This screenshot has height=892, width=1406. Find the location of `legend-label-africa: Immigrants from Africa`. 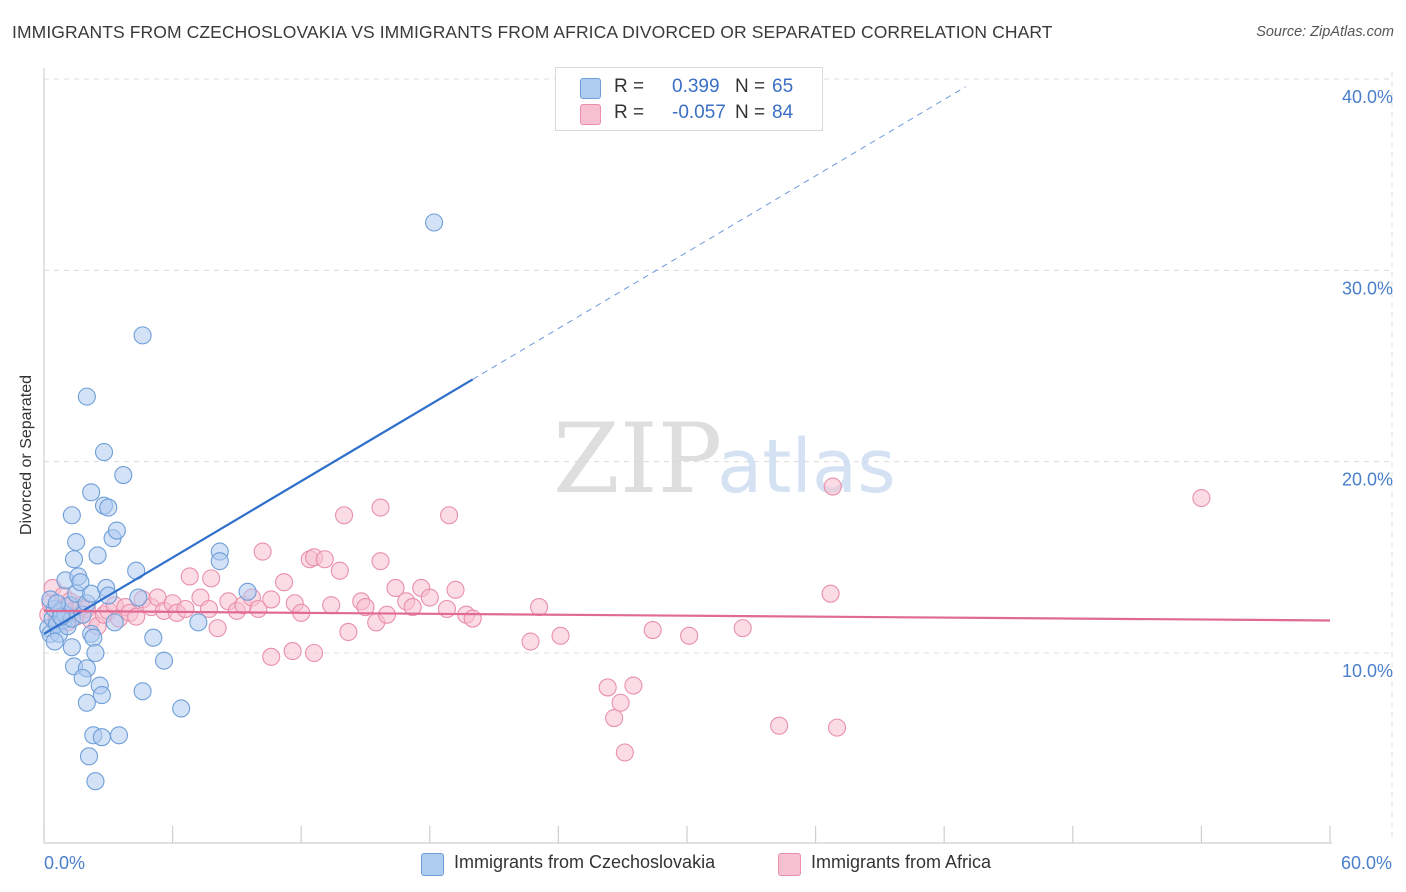

legend-label-africa: Immigrants from Africa is located at coordinates (901, 862).